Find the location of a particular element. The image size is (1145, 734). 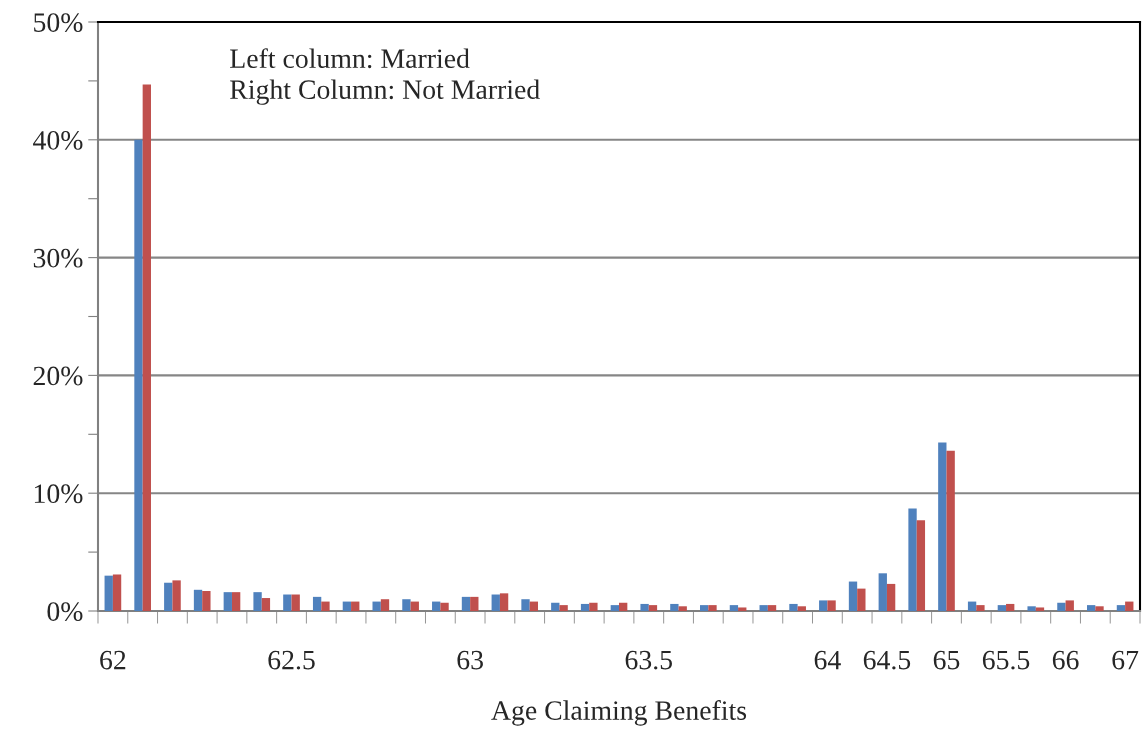

y-tick-label: 10% is located at coordinates (58, 494).